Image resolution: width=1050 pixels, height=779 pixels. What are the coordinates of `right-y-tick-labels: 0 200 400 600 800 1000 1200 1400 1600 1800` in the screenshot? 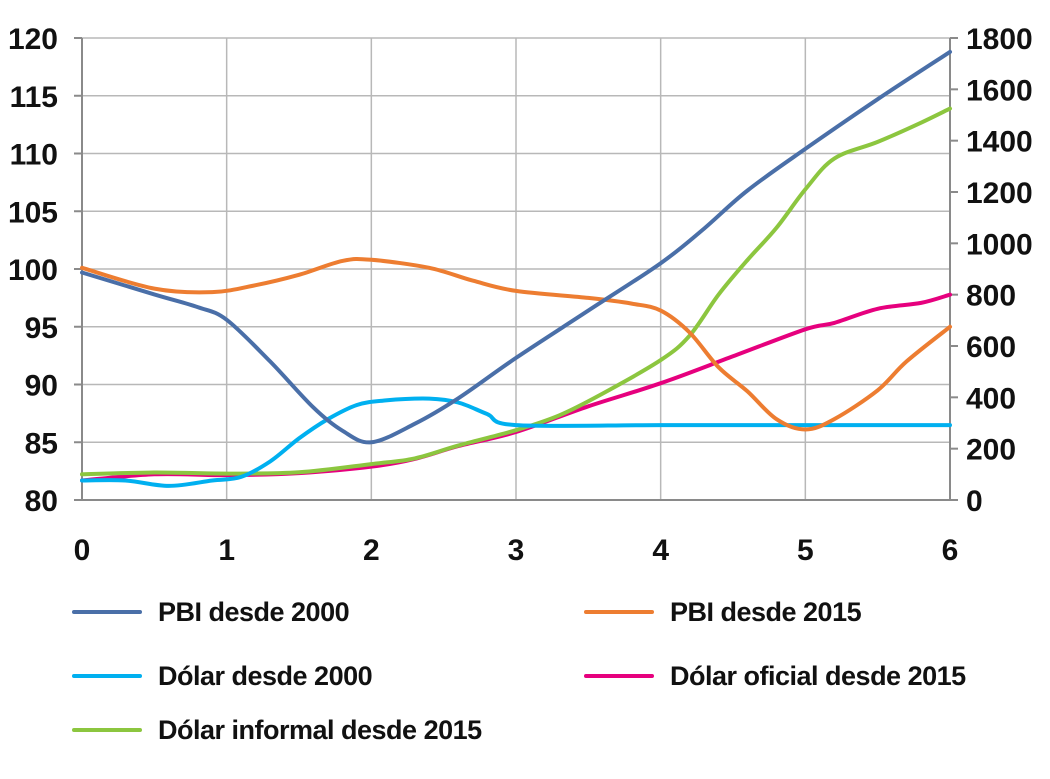 It's located at (999, 270).